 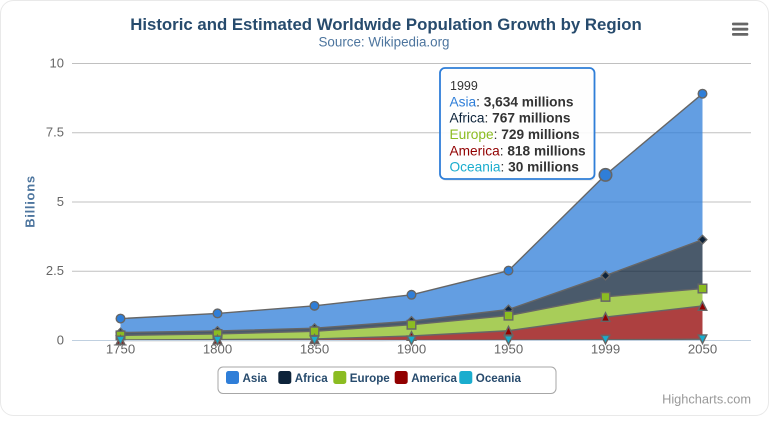 What do you see at coordinates (314, 349) in the screenshot?
I see `svg-text: 1850` at bounding box center [314, 349].